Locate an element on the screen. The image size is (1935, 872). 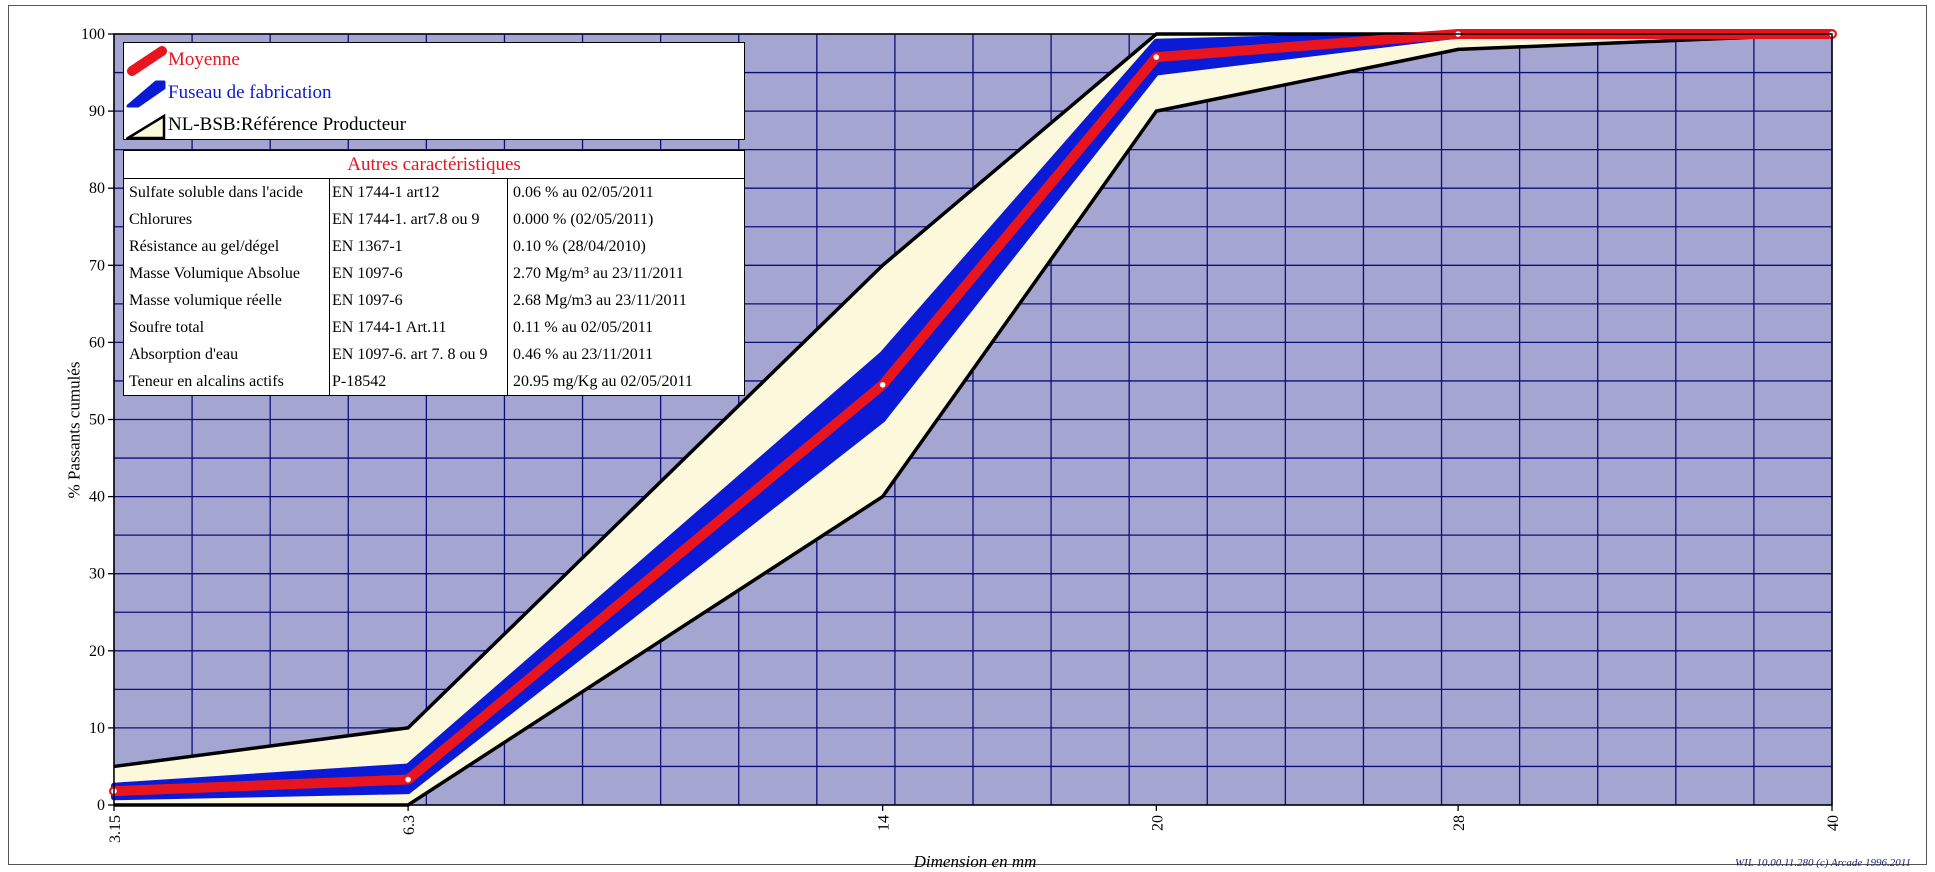
characteristic-name: Masse Volumique Absolue is located at coordinates (227, 273).